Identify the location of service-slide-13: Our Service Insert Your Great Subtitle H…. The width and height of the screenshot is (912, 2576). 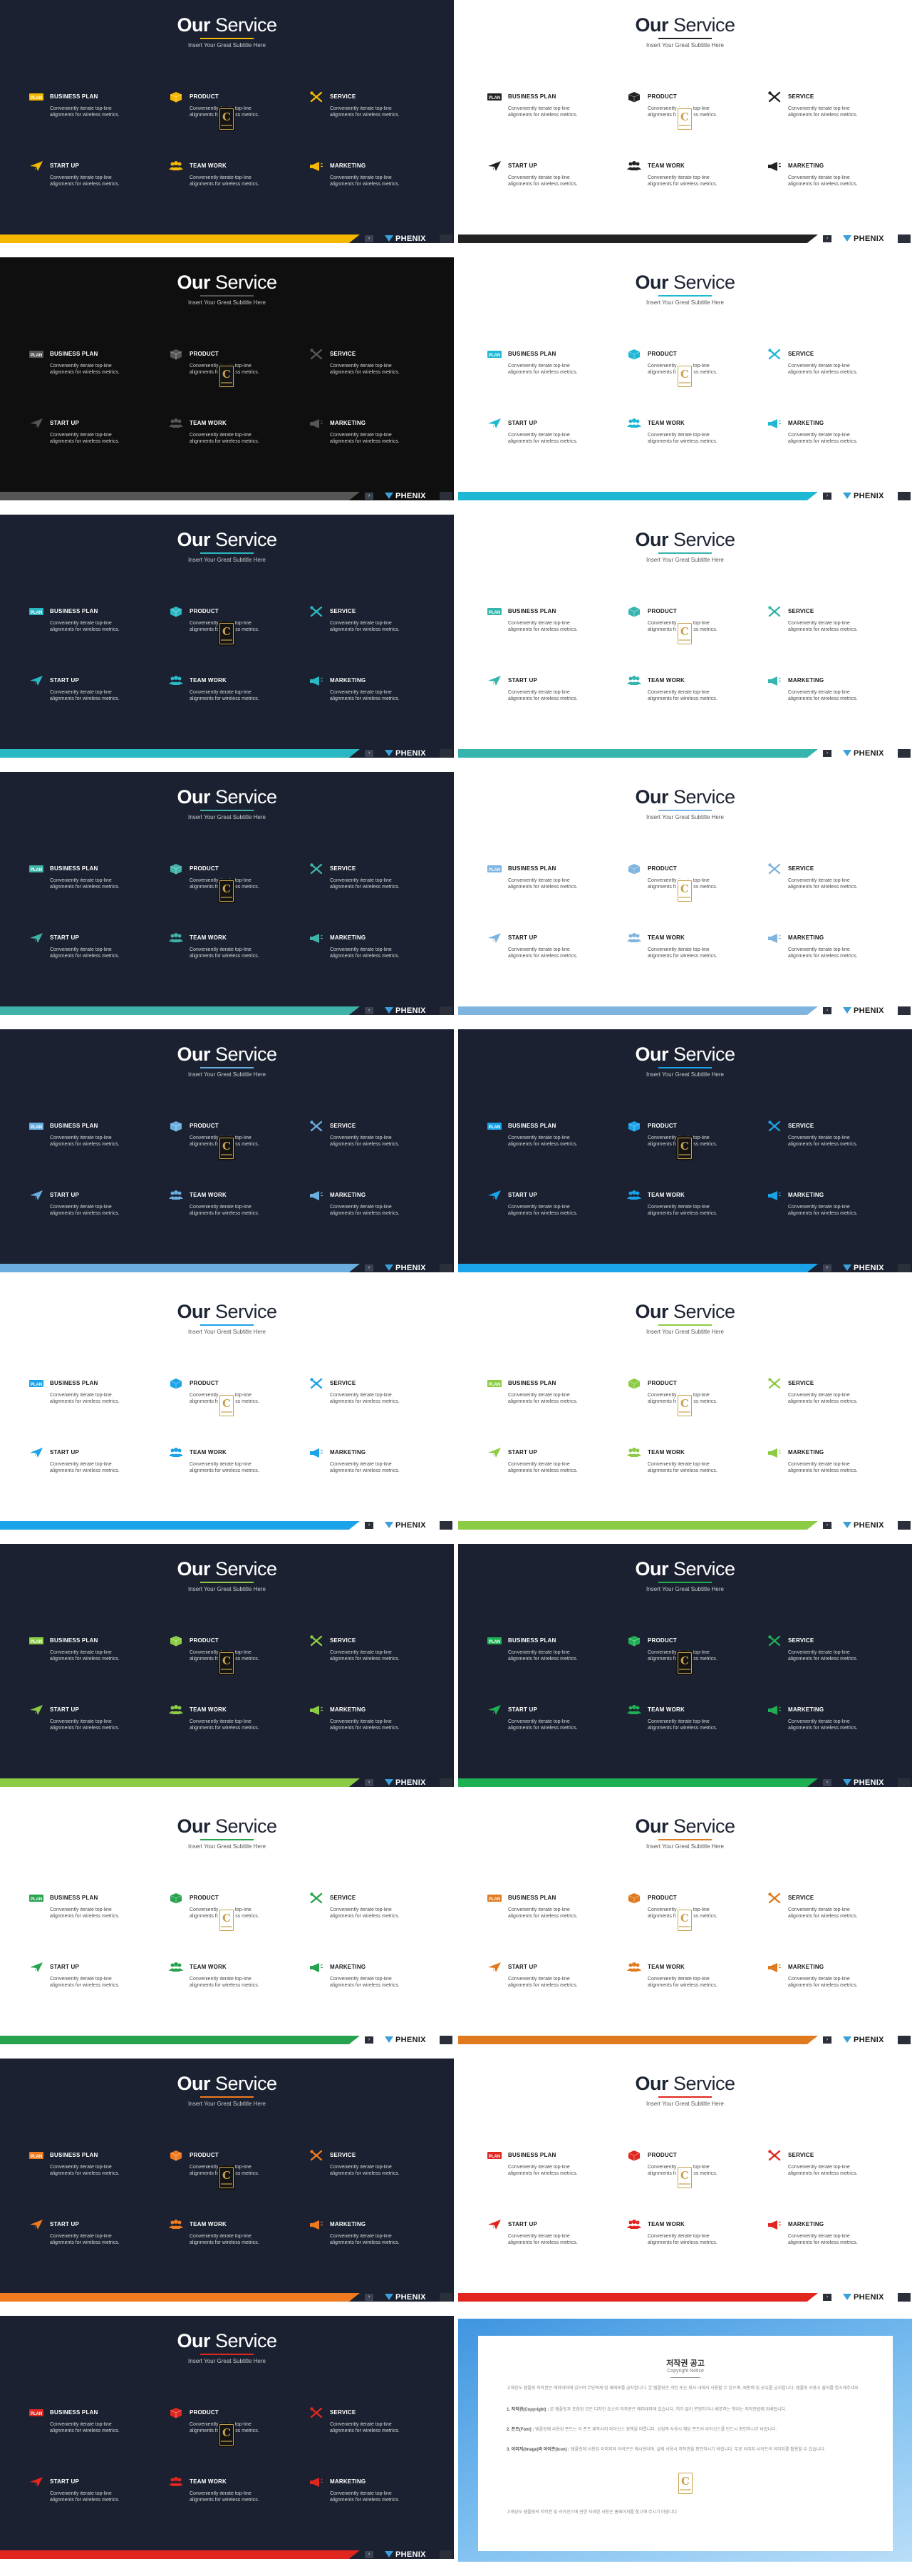
(227, 1665).